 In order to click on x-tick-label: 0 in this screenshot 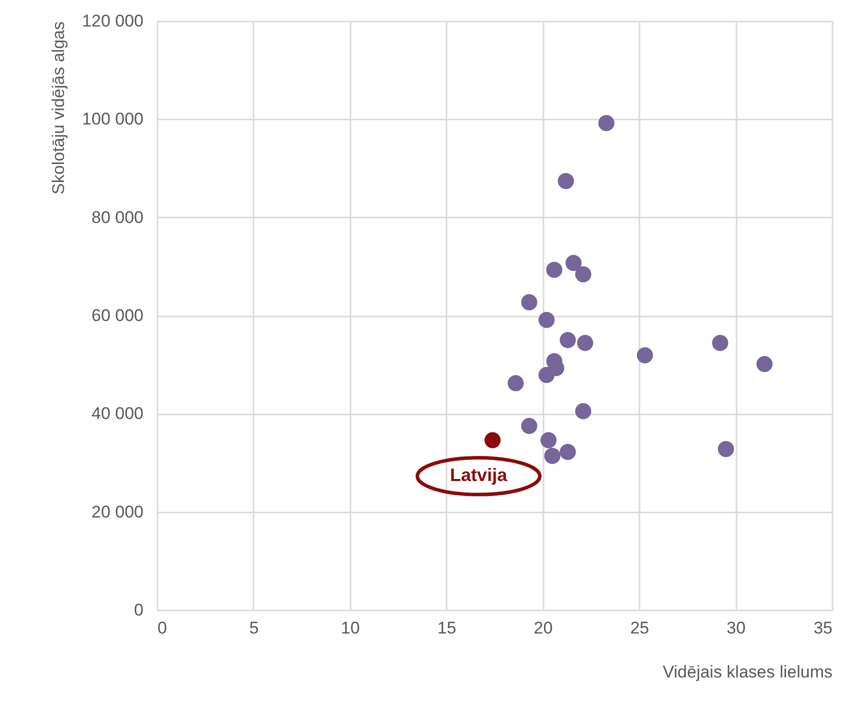, I will do `click(162, 628)`.